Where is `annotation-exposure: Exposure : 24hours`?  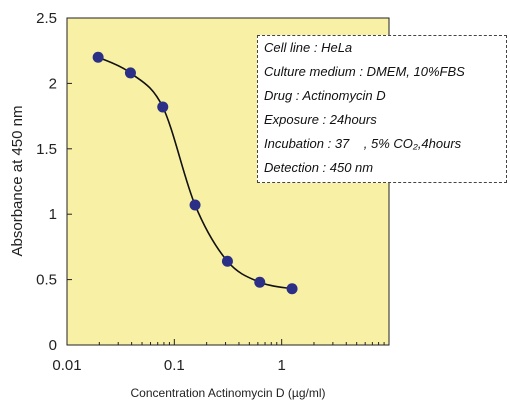 annotation-exposure: Exposure : 24hours is located at coordinates (320, 119).